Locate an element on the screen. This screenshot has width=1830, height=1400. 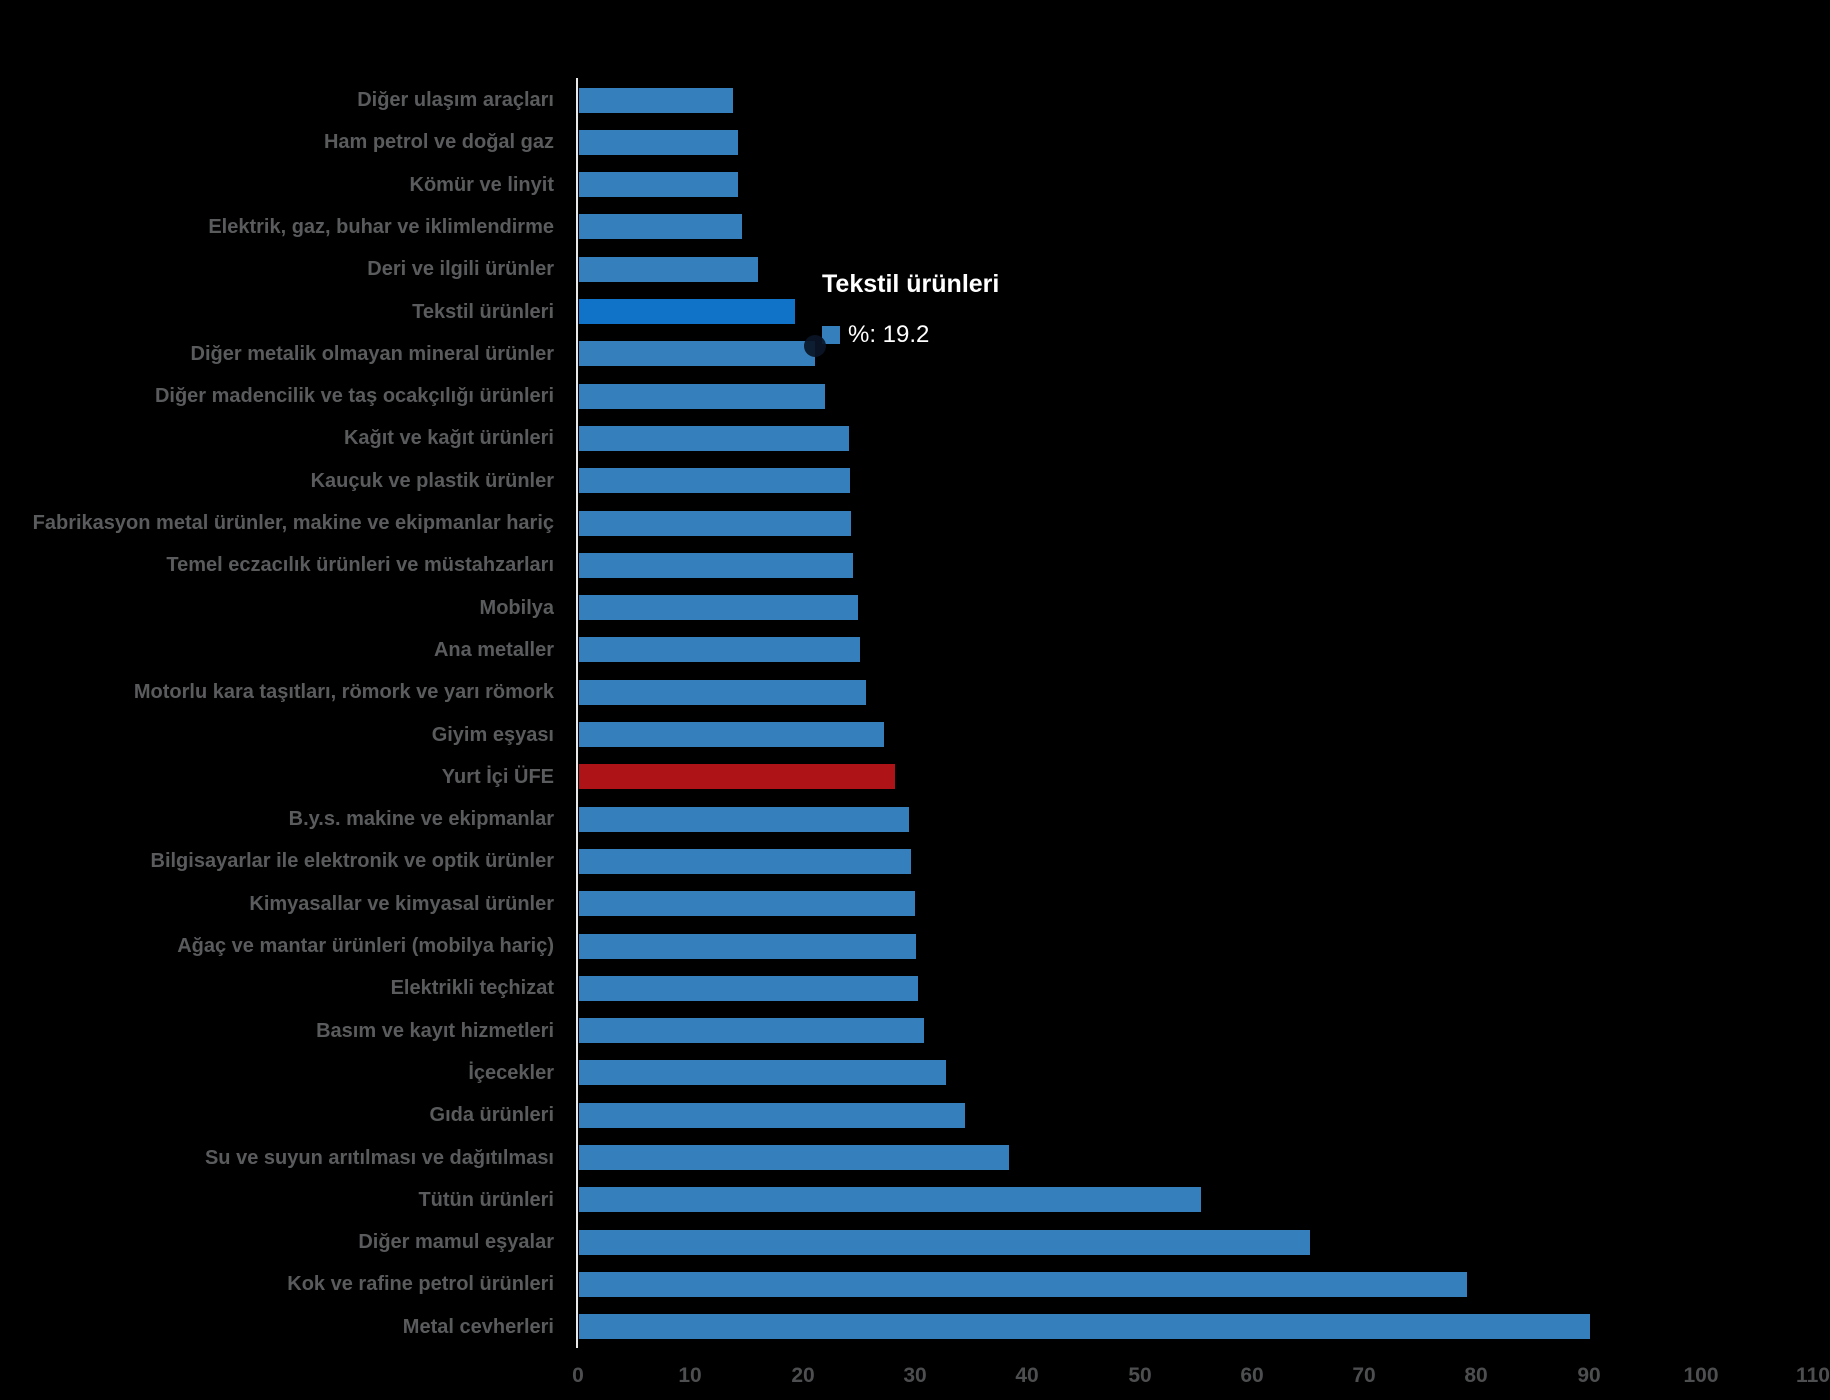
x-tick-label: 100 is located at coordinates (1701, 1375).